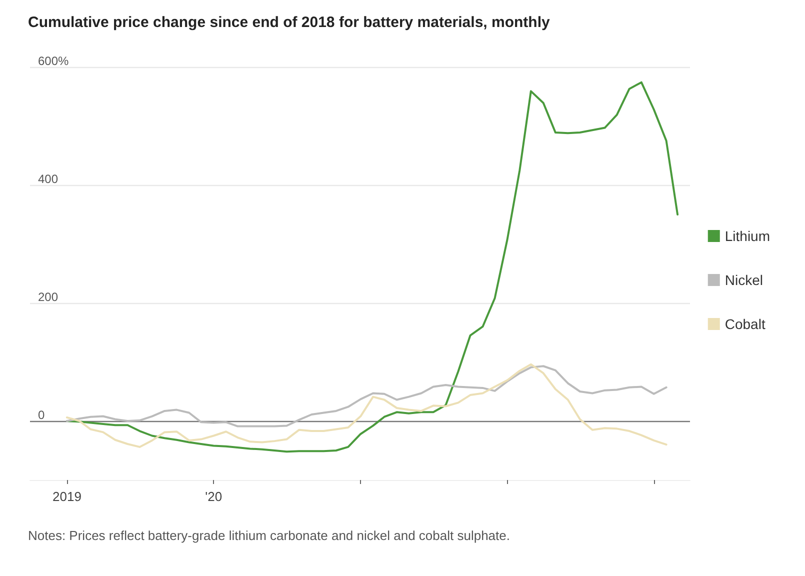 This screenshot has width=805, height=576. Describe the element at coordinates (41, 415) in the screenshot. I see `y-tick-label: 0` at that location.